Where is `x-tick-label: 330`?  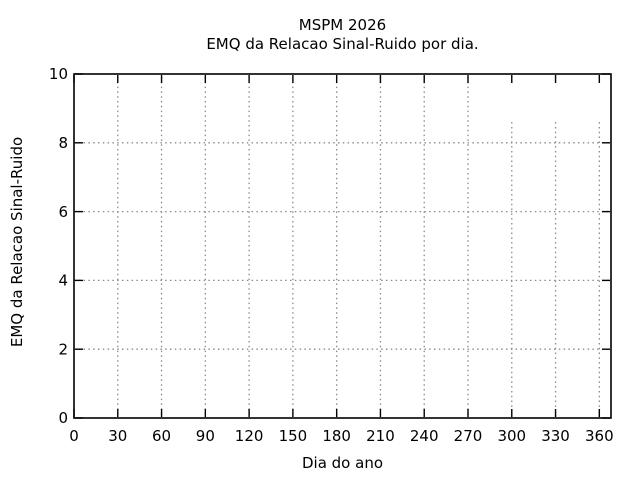 x-tick-label: 330 is located at coordinates (555, 436).